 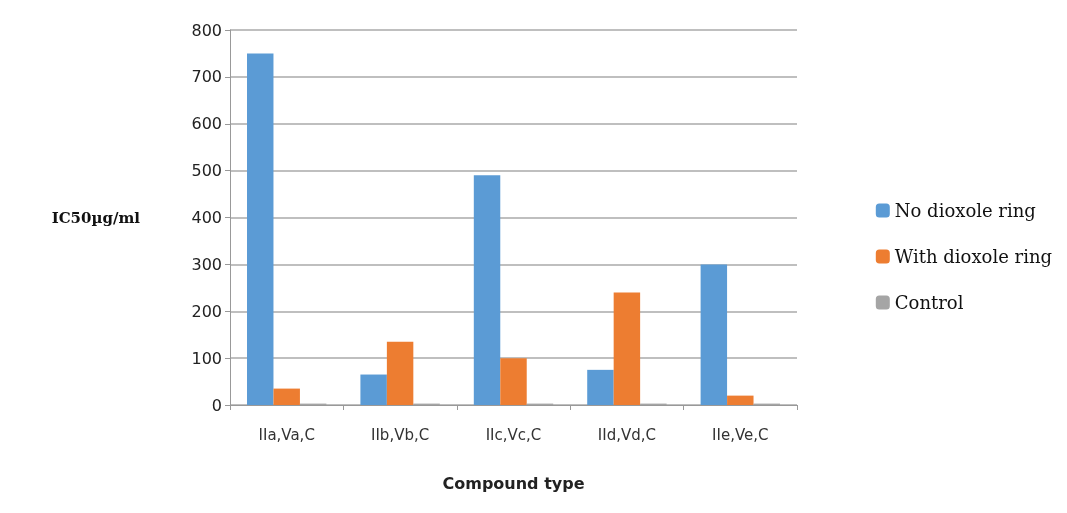 I want to click on x-tick-label: IIe,Ve,C, so click(x=740, y=434).